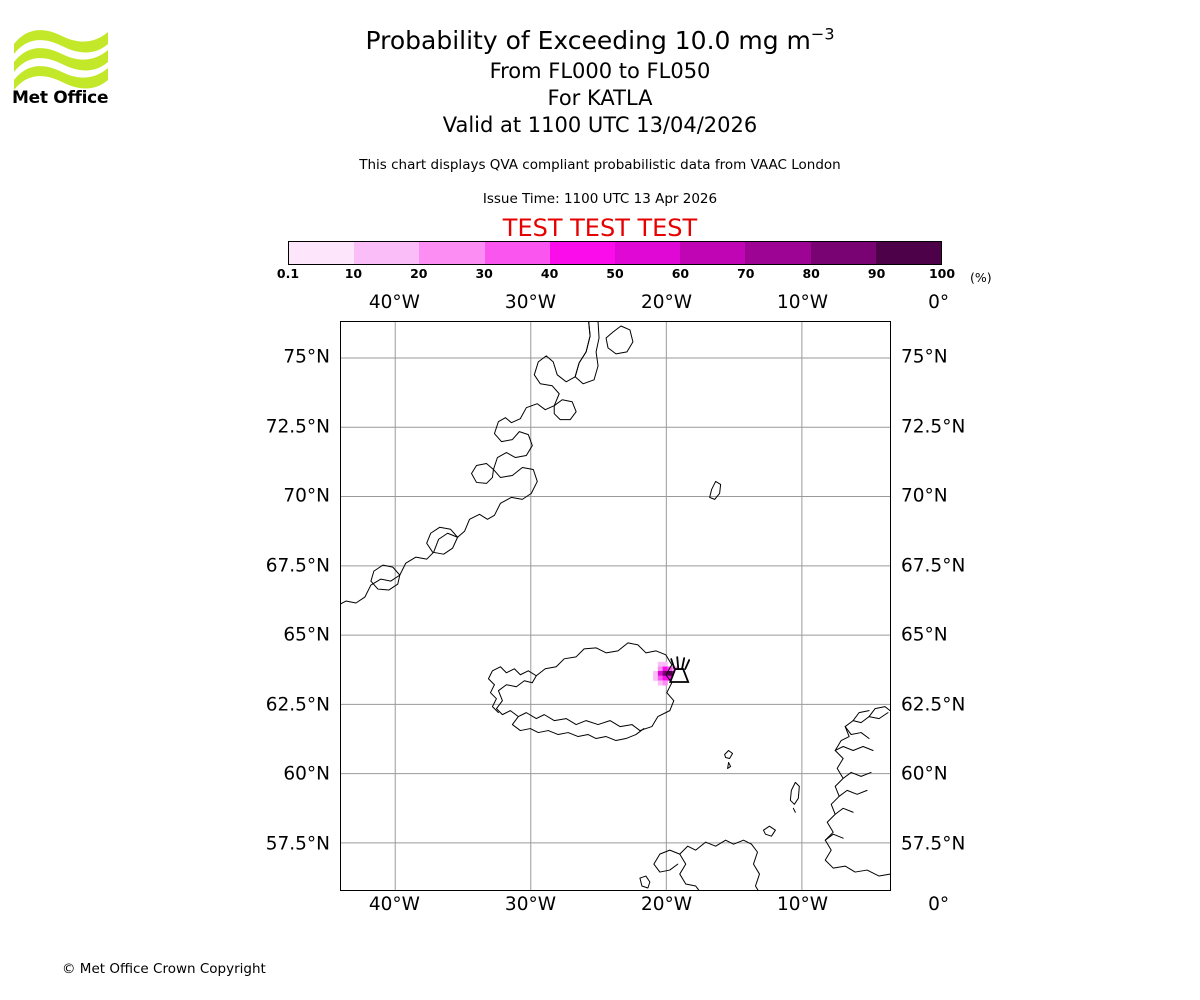 The image size is (1200, 1000). What do you see at coordinates (306, 357) in the screenshot?
I see `lat-label-left-75°N: 75°N` at bounding box center [306, 357].